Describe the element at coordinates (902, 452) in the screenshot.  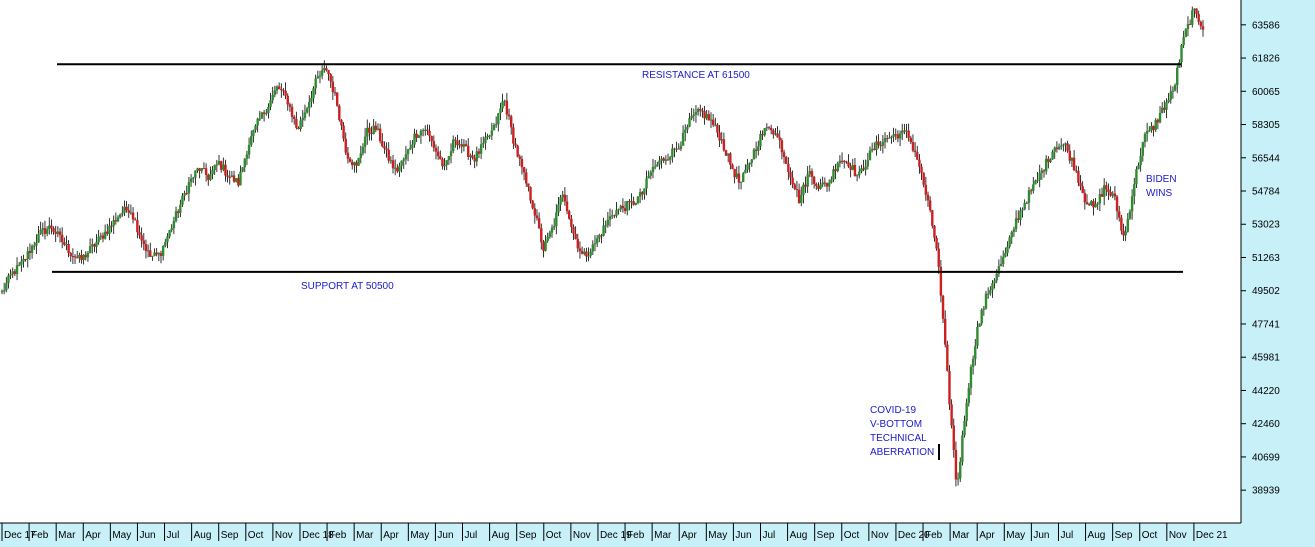
I see `annotation-text: ABERRATION` at that location.